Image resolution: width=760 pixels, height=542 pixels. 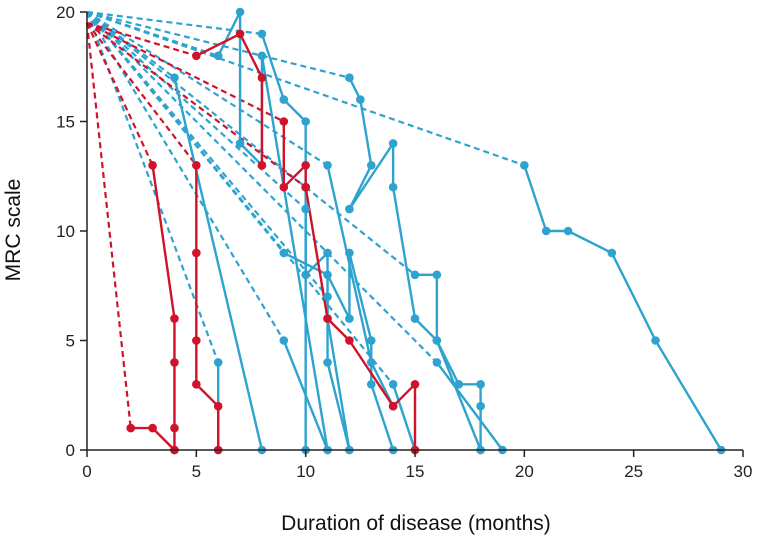 I want to click on y-axis-title: MRC scale, so click(x=13, y=230).